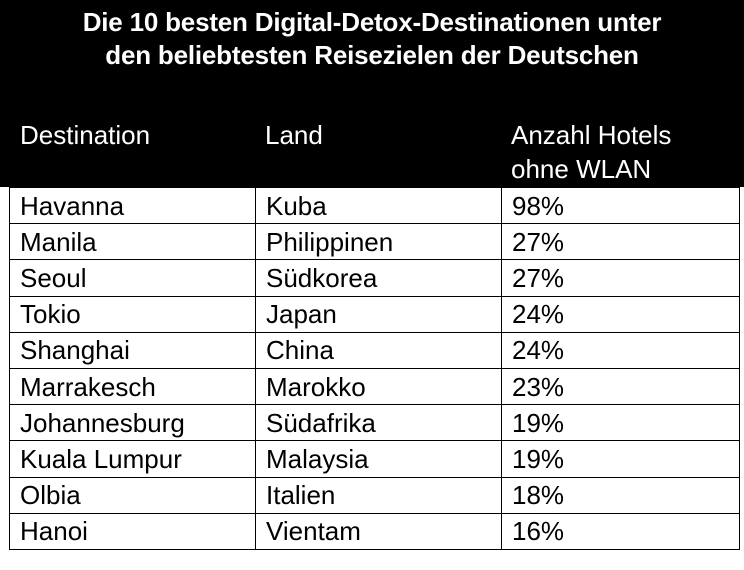  Describe the element at coordinates (132, 531) in the screenshot. I see `cell-destination: Hanoi` at that location.